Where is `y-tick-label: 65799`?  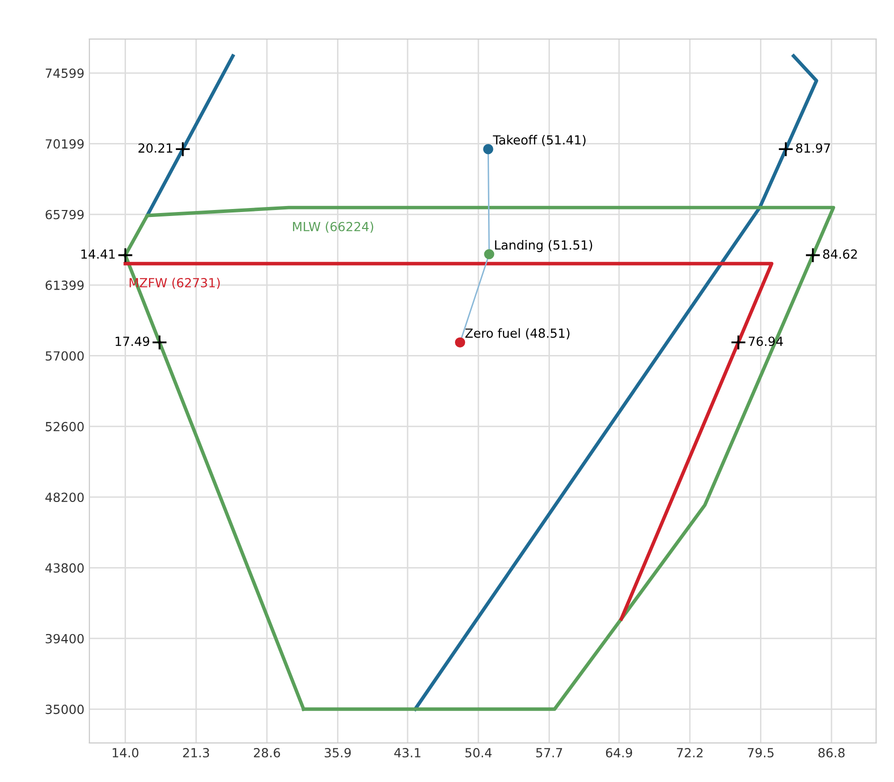
y-tick-label: 65799 is located at coordinates (65, 215).